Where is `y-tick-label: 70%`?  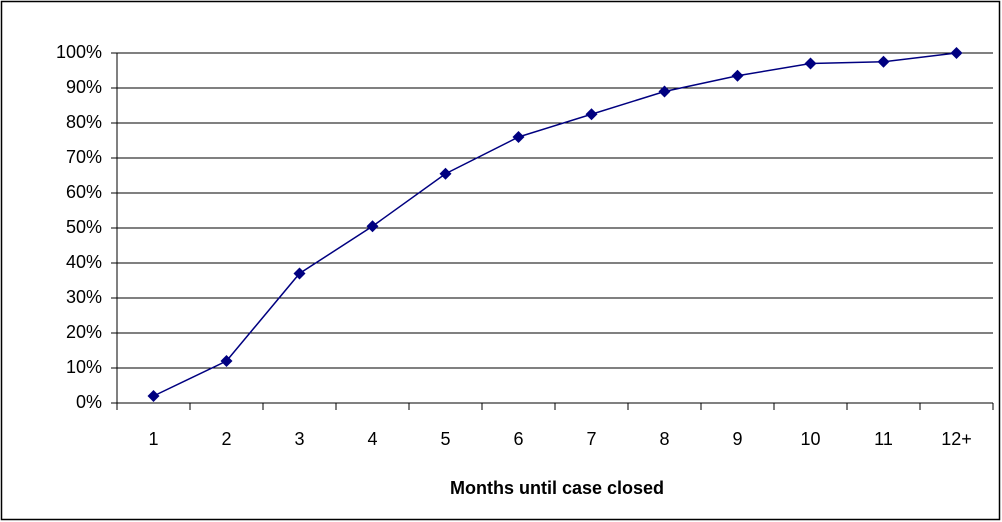
y-tick-label: 70% is located at coordinates (84, 157).